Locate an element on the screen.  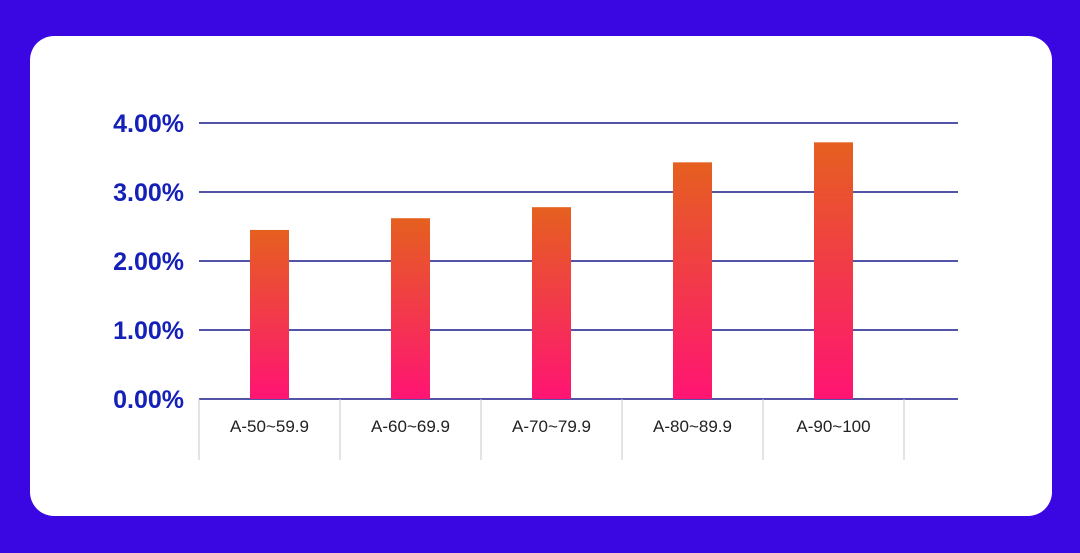
y-tick-label: 3.00% is located at coordinates (148, 193).